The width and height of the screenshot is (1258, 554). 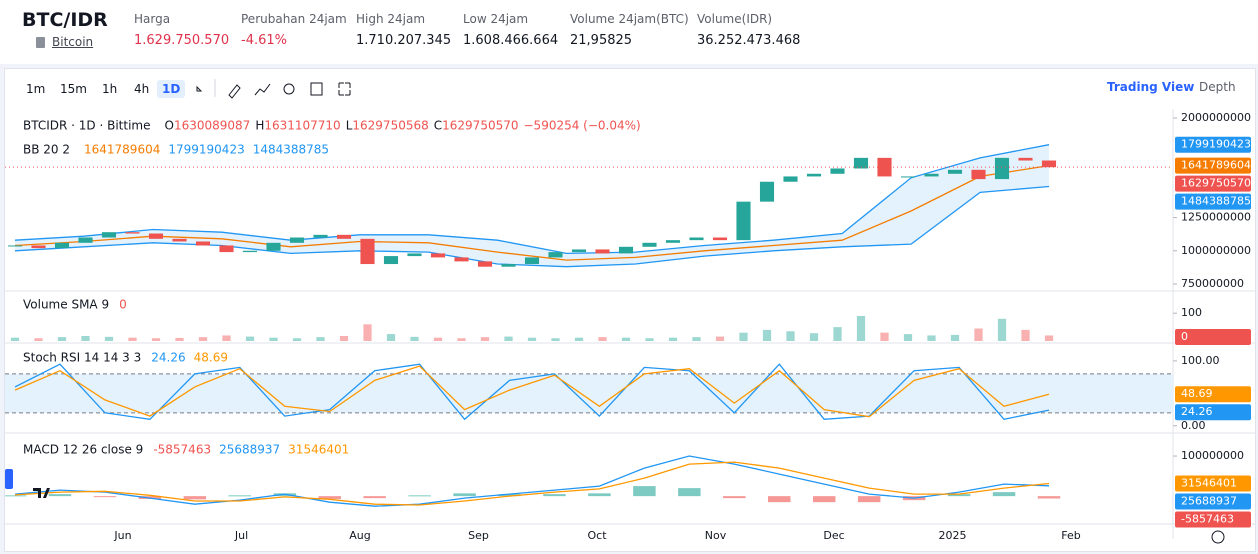 I want to click on x-tick-label: Oct, so click(x=597, y=535).